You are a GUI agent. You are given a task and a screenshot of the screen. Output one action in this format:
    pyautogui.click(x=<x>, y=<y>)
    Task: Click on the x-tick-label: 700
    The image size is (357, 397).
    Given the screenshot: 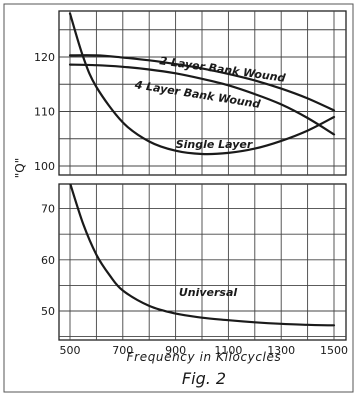 What is the action you would take?
    pyautogui.click(x=122, y=350)
    